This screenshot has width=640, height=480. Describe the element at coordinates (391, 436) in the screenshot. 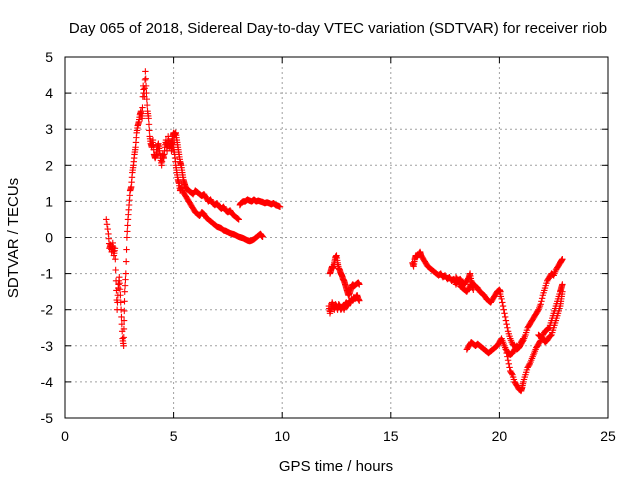

I see `x-tick-label: 15` at that location.